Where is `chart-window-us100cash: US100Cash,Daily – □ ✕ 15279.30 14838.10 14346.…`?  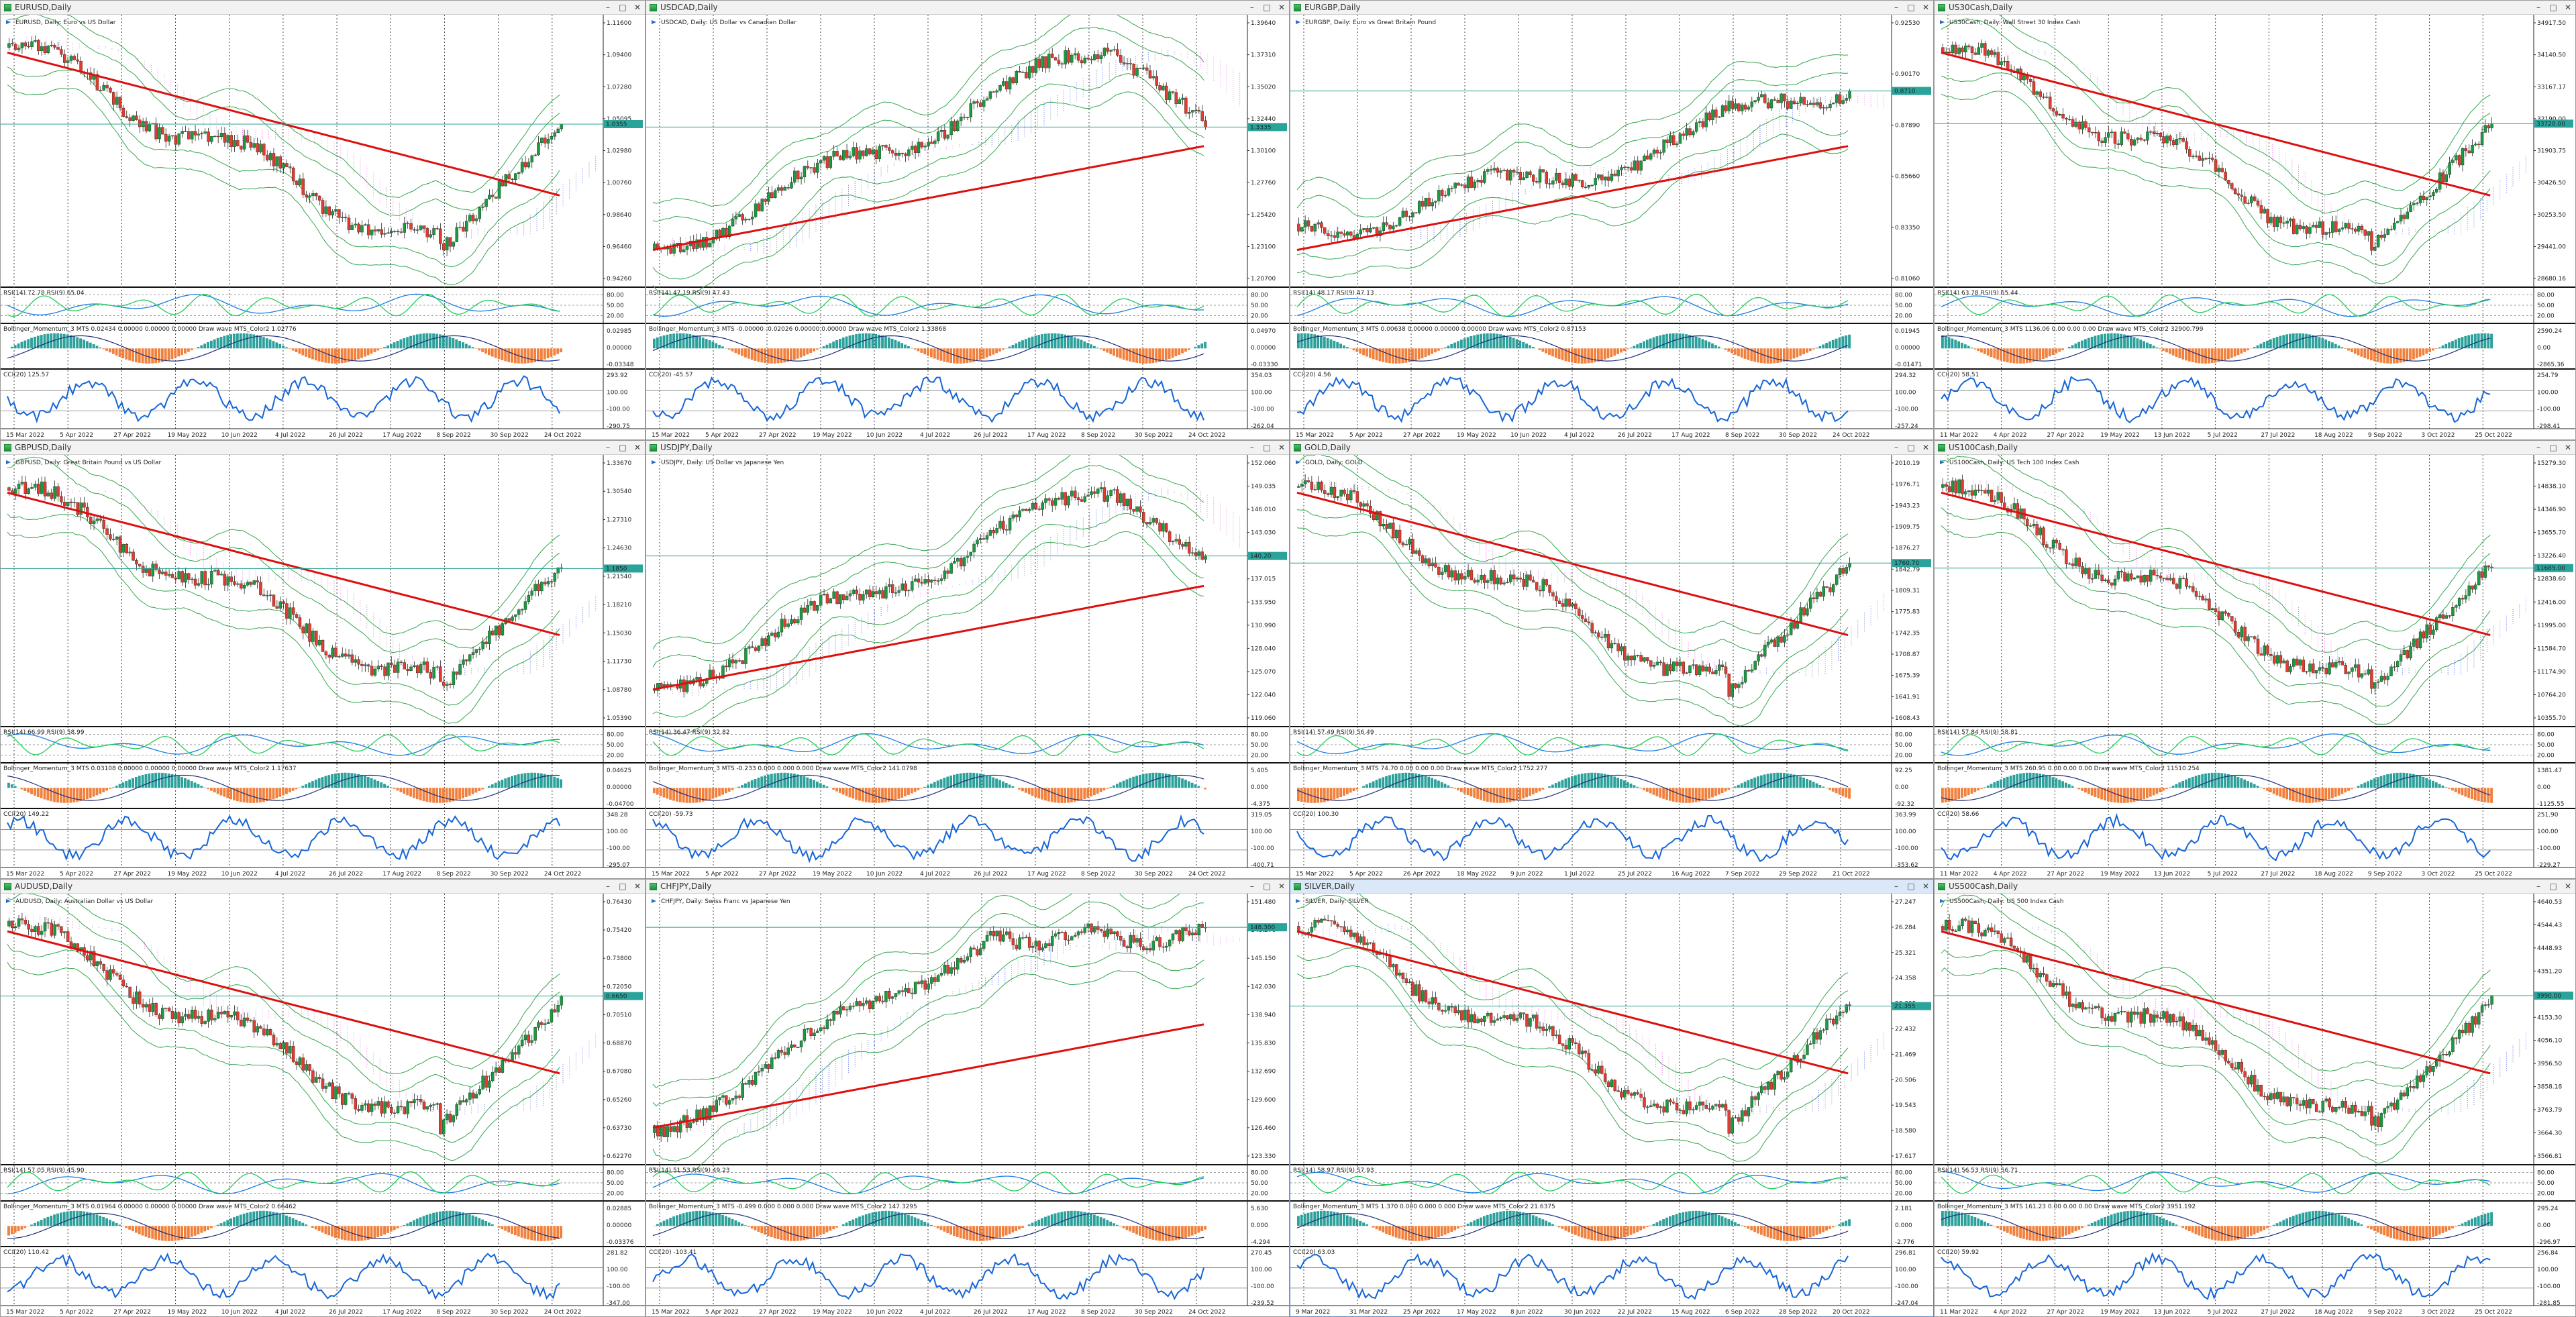 chart-window-us100cash: US100Cash,Daily – □ ✕ 15279.30 14838.10 14346.… is located at coordinates (2255, 659).